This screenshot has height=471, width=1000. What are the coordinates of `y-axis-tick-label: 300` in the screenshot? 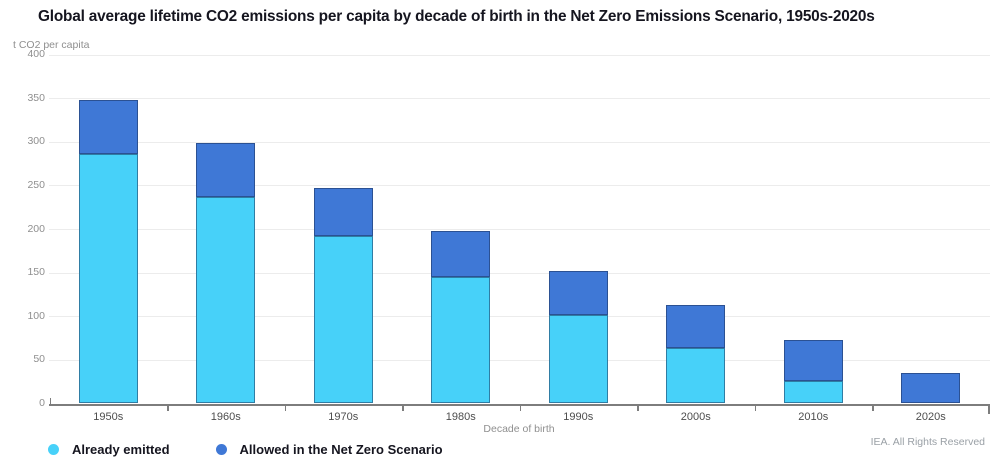 It's located at (36, 141).